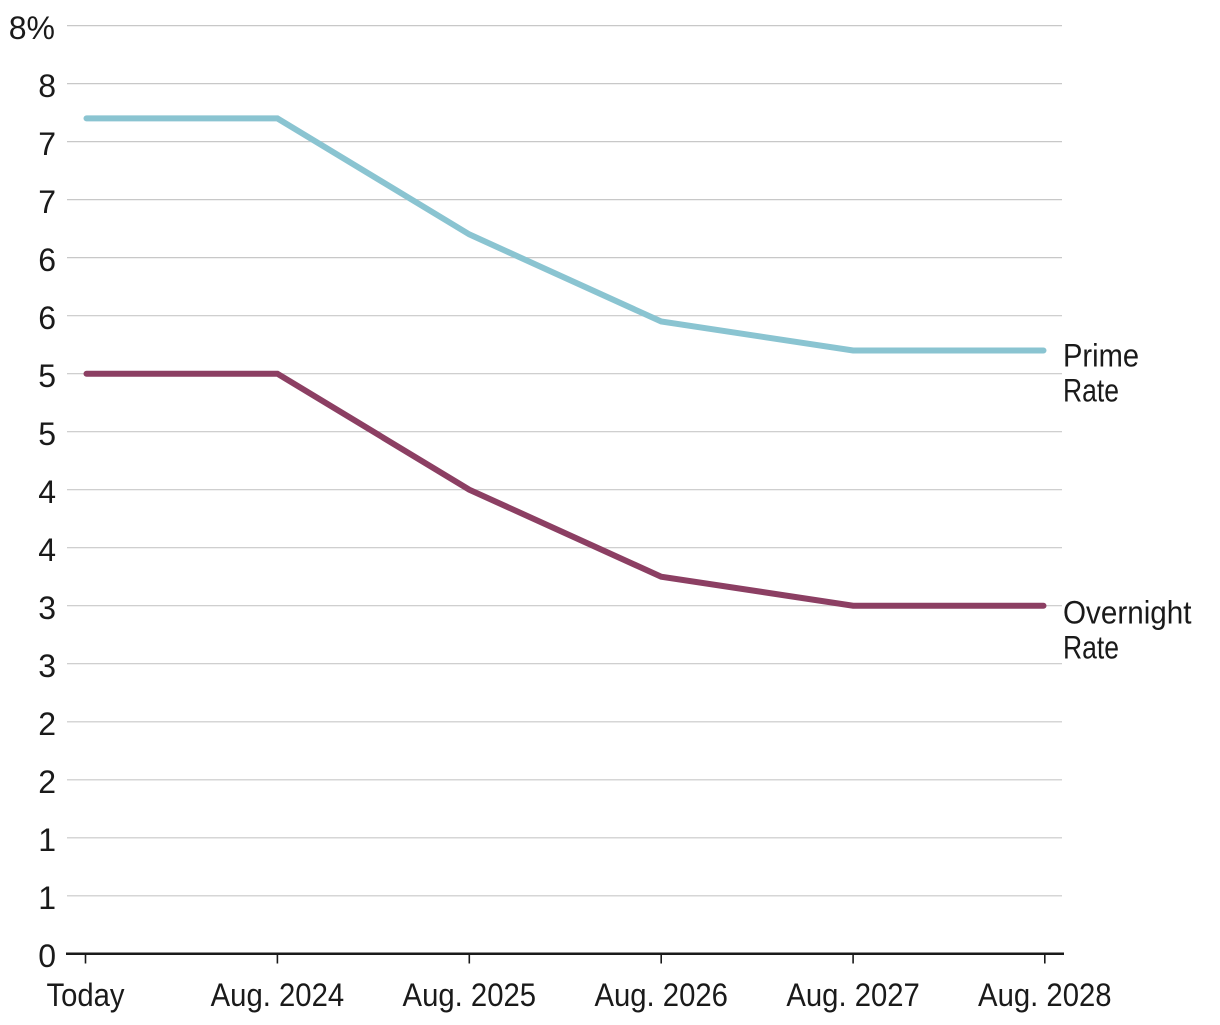 The image size is (1220, 1025). Describe the element at coordinates (278, 995) in the screenshot. I see `svg-text: Aug. 2024` at that location.